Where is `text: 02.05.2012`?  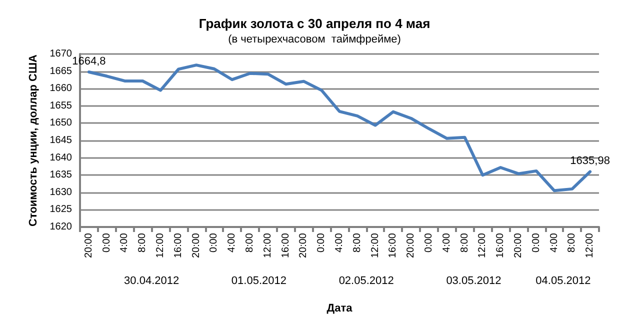
text: 02.05.2012 is located at coordinates (366, 281).